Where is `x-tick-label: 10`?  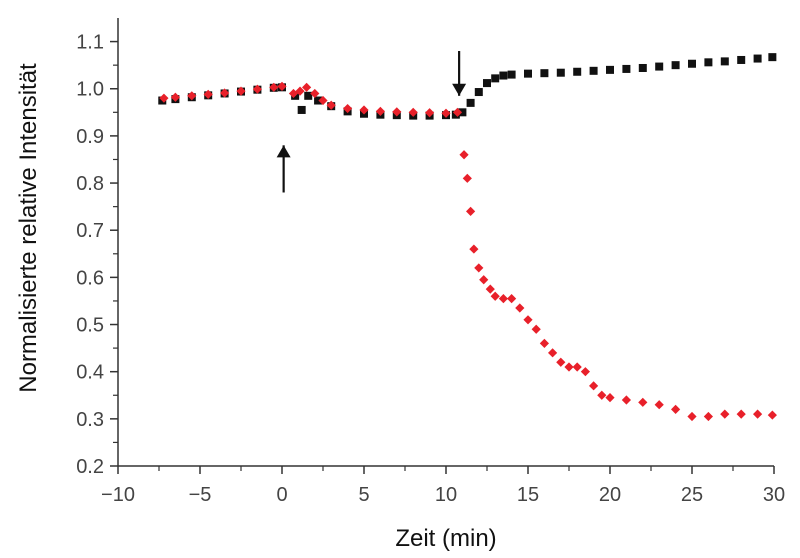
x-tick-label: 10 is located at coordinates (446, 495).